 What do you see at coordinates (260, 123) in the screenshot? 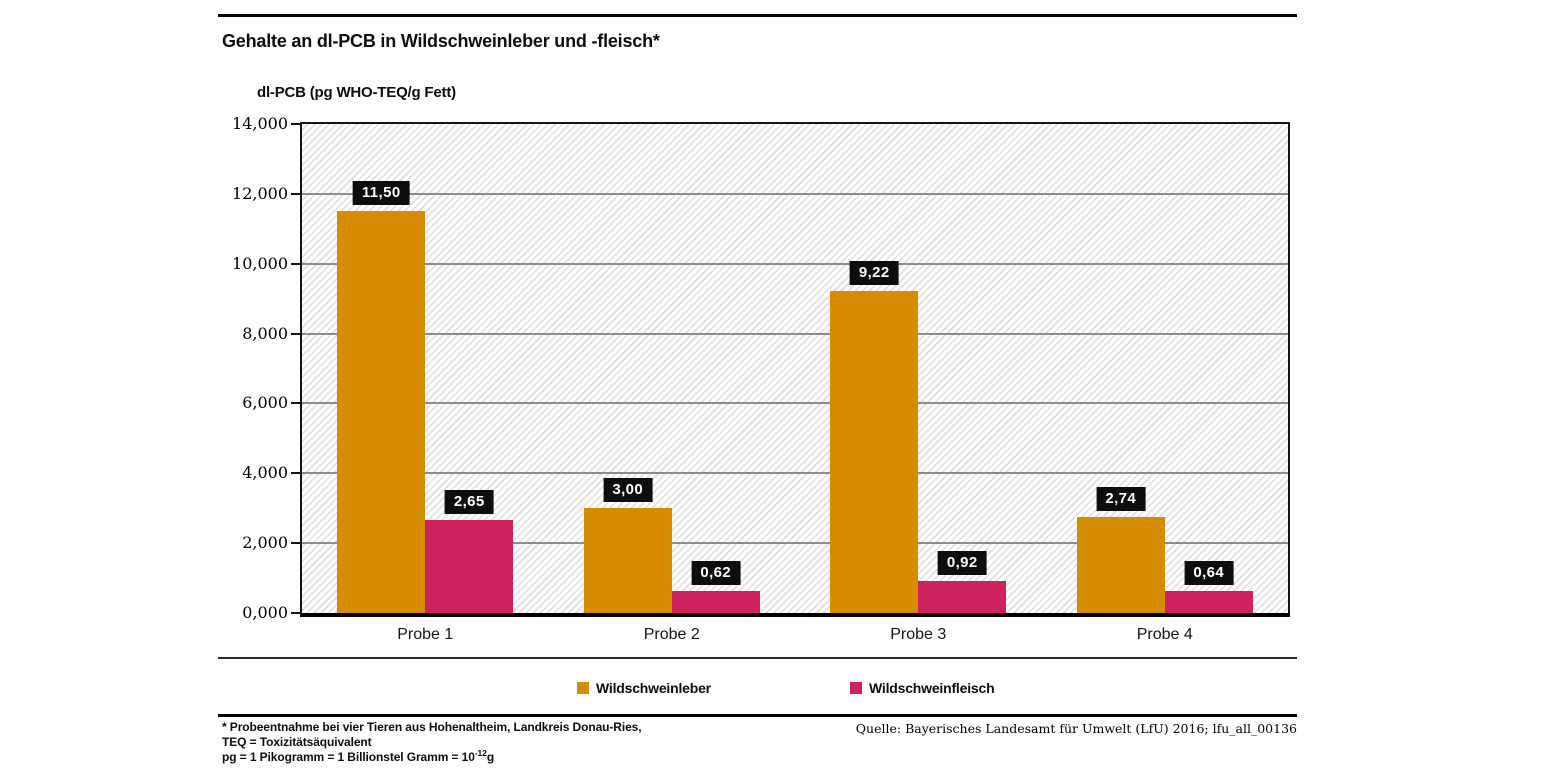
I see `y-tick-label-14: 14,000` at bounding box center [260, 123].